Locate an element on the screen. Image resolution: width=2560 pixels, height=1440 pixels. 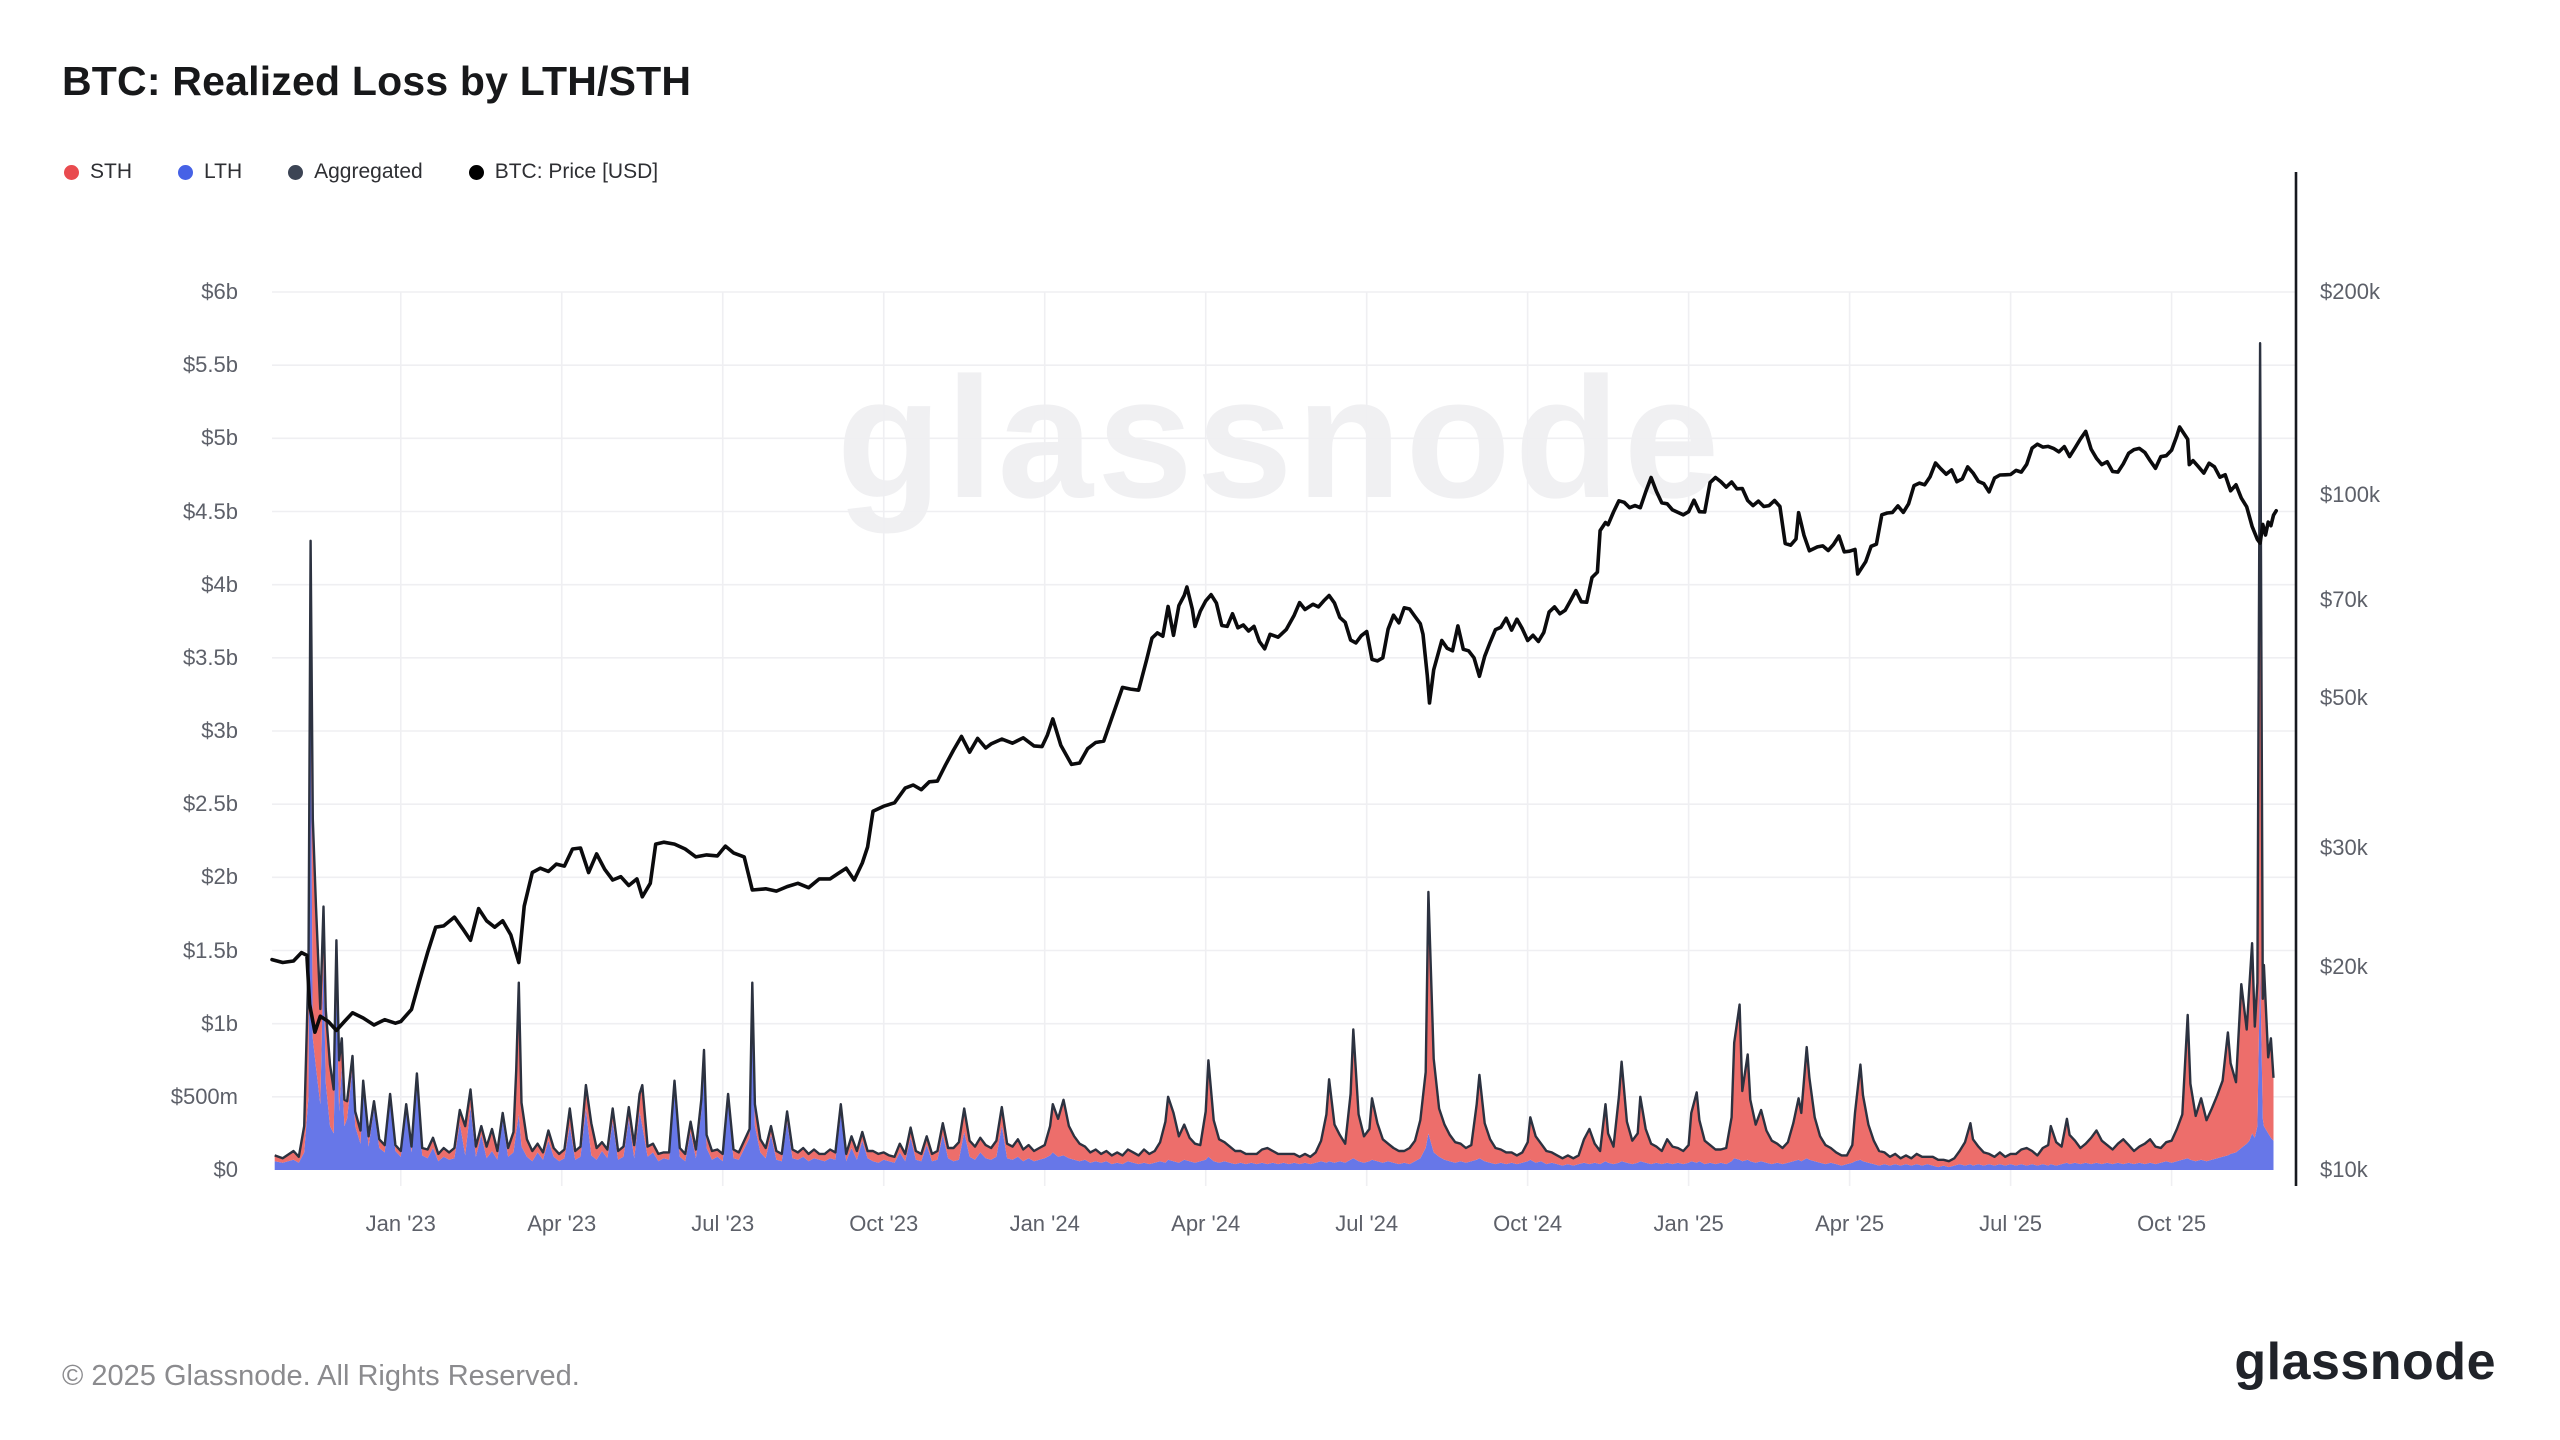
y-axis-right-tick-label: $30k is located at coordinates (2344, 847).